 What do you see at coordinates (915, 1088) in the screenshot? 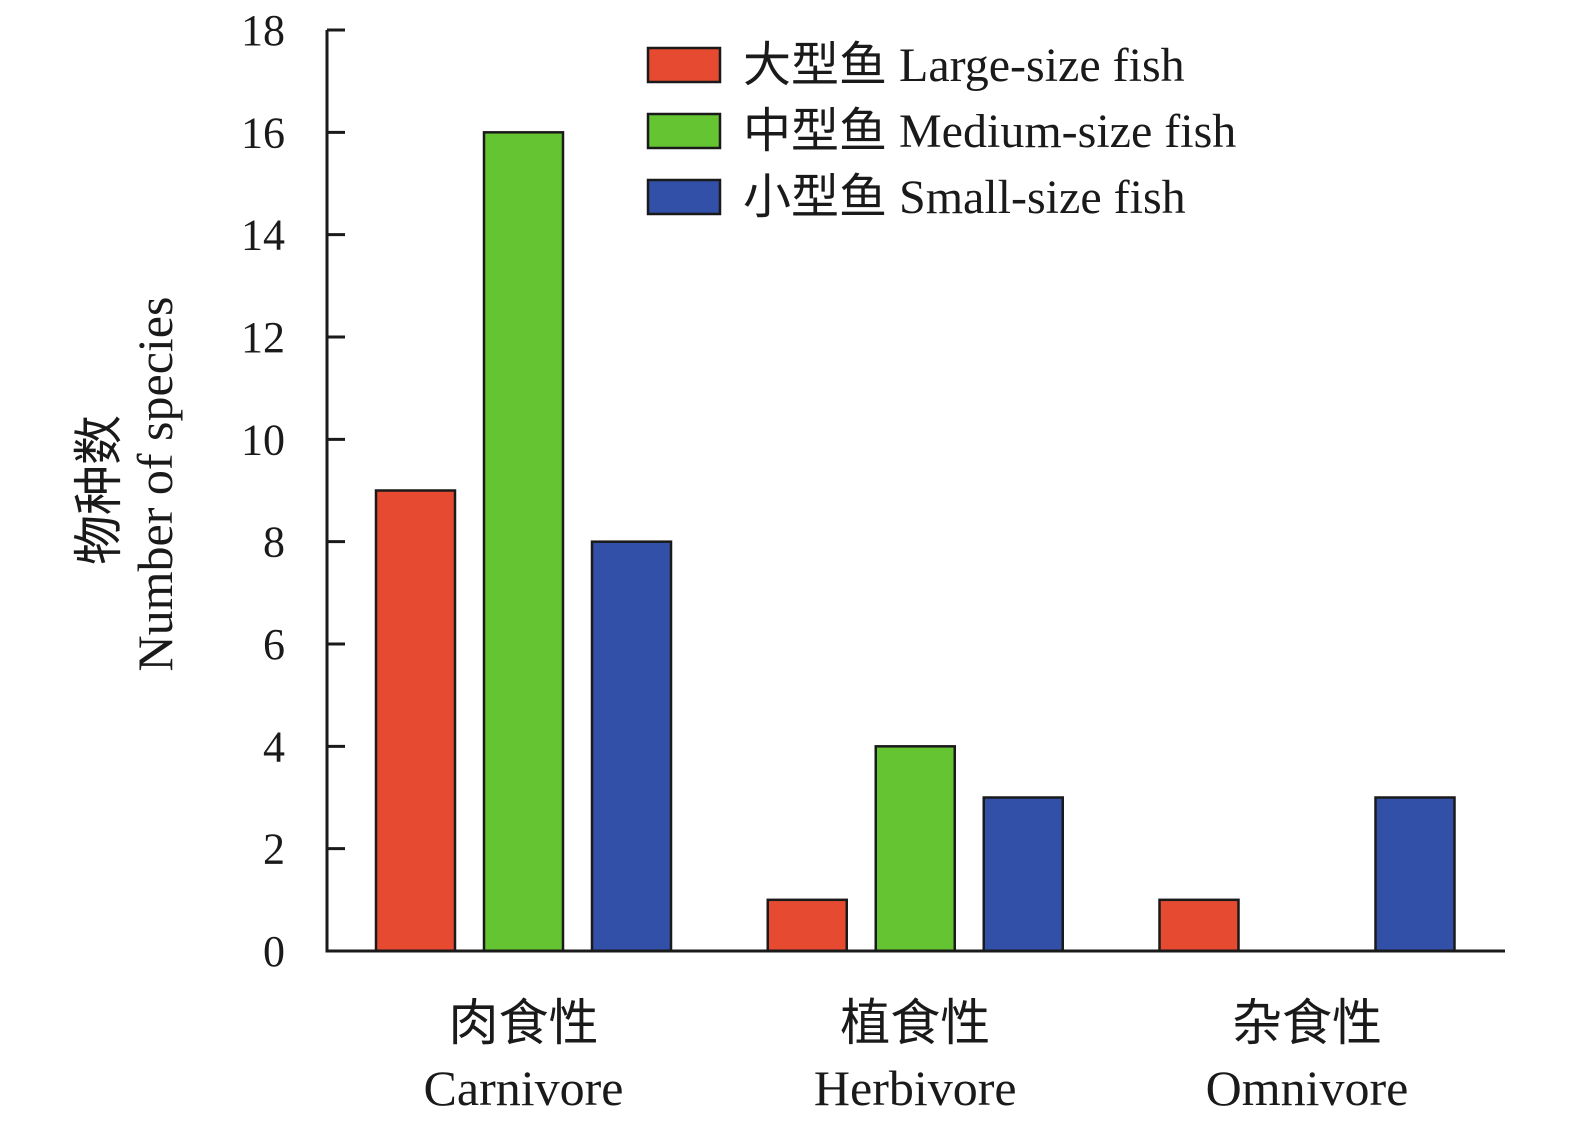
I see `x-category-label-en-herbivore: Herbivore` at bounding box center [915, 1088].